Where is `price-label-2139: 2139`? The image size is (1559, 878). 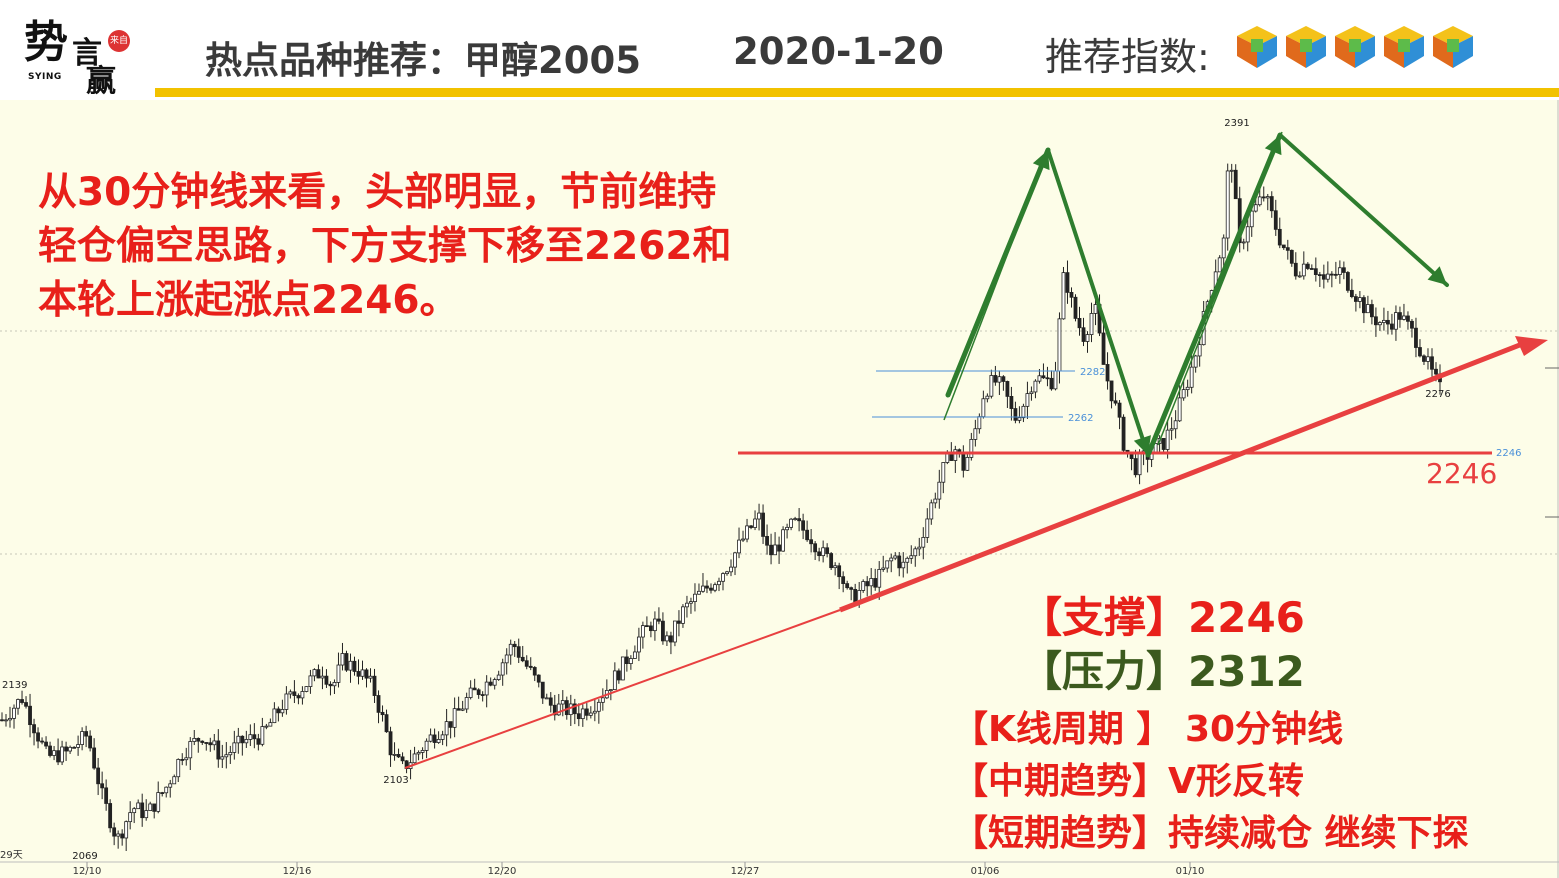
price-label-2139: 2139 is located at coordinates (14, 685).